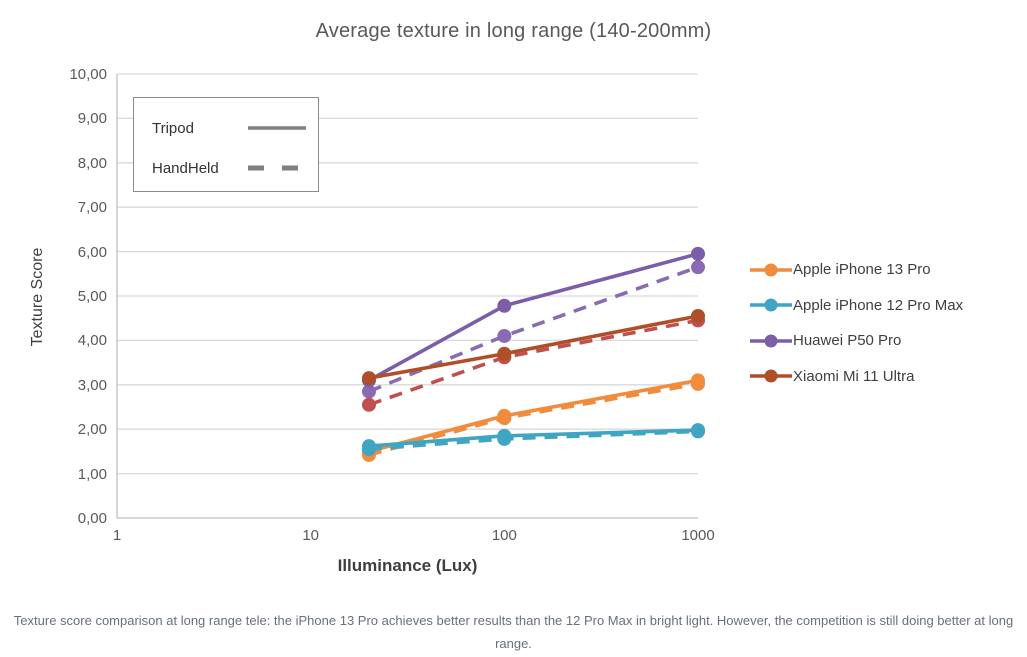 The image size is (1027, 657). I want to click on legend-label: Xiaomi Mi 11 Ultra, so click(854, 376).